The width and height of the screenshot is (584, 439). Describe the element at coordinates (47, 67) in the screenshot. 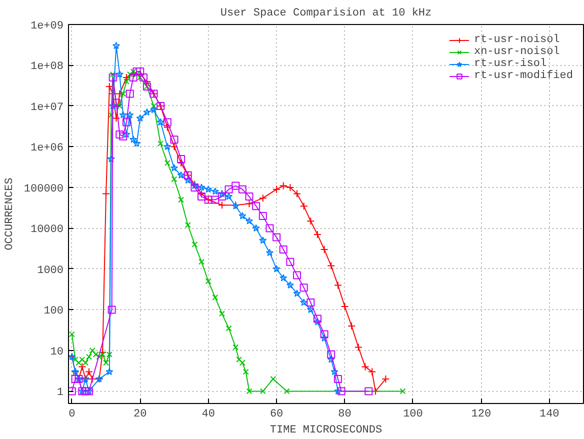

I see `y-tick-label: 1e+08` at that location.